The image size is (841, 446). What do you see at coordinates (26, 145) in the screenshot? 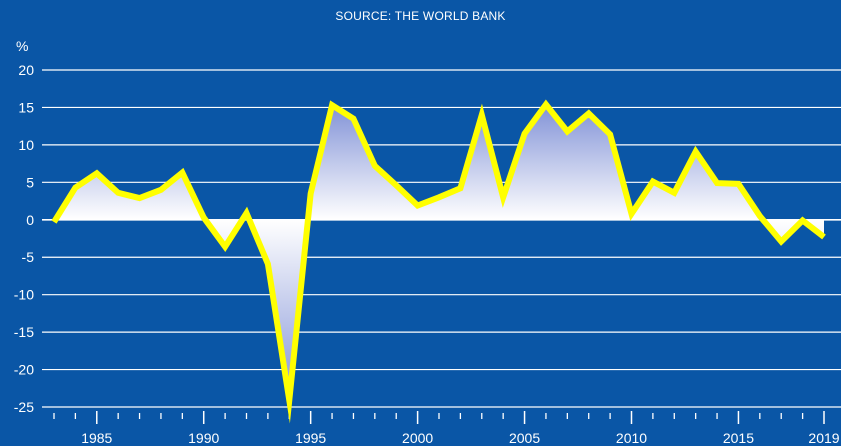
I see `y-tick-label: 10` at bounding box center [26, 145].